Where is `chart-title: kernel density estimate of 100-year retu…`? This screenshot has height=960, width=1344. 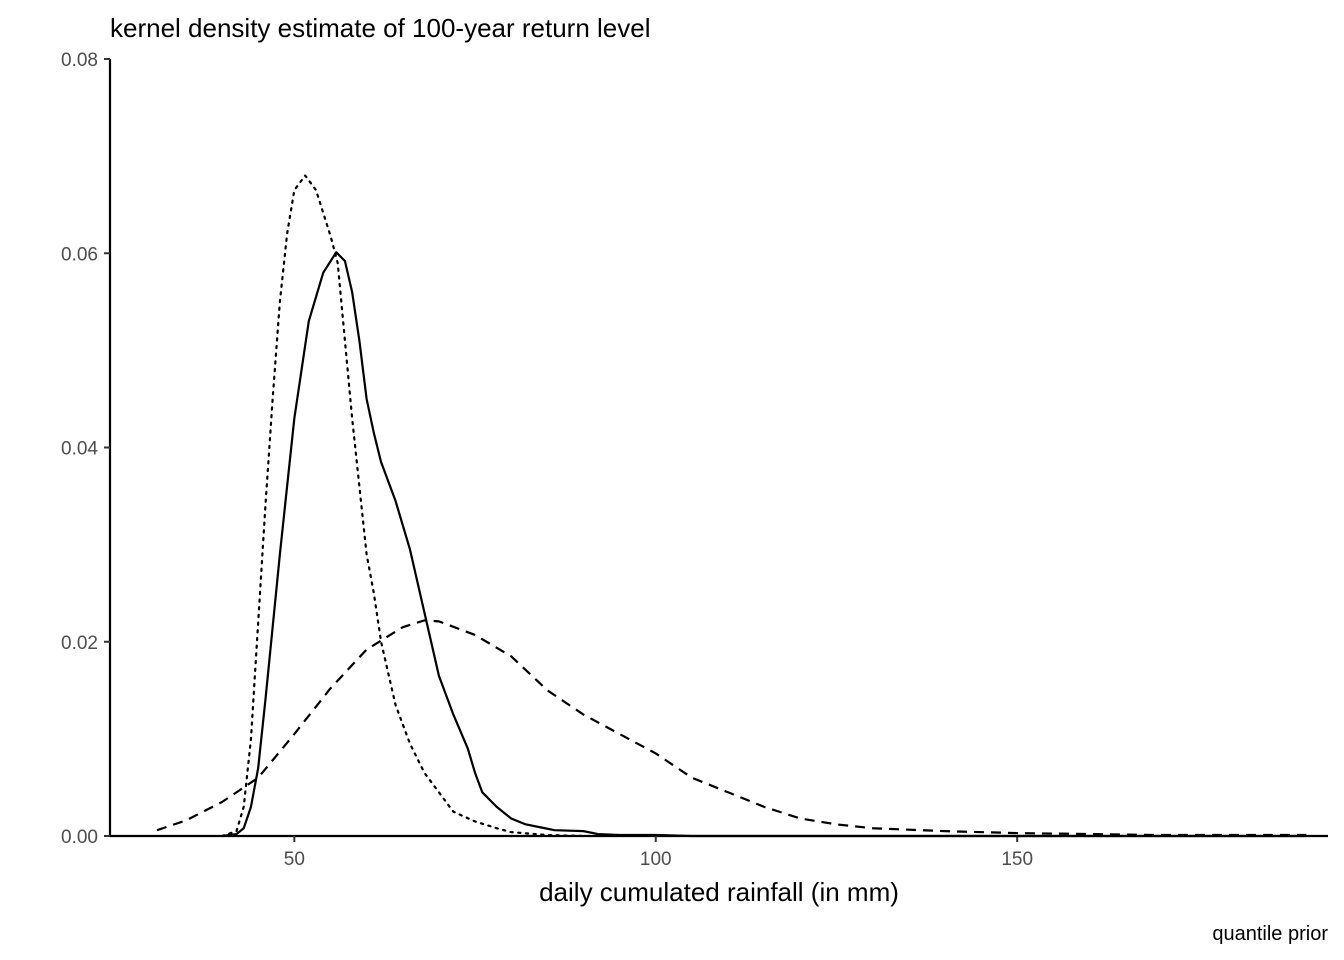 chart-title: kernel density estimate of 100-year retu… is located at coordinates (380, 28).